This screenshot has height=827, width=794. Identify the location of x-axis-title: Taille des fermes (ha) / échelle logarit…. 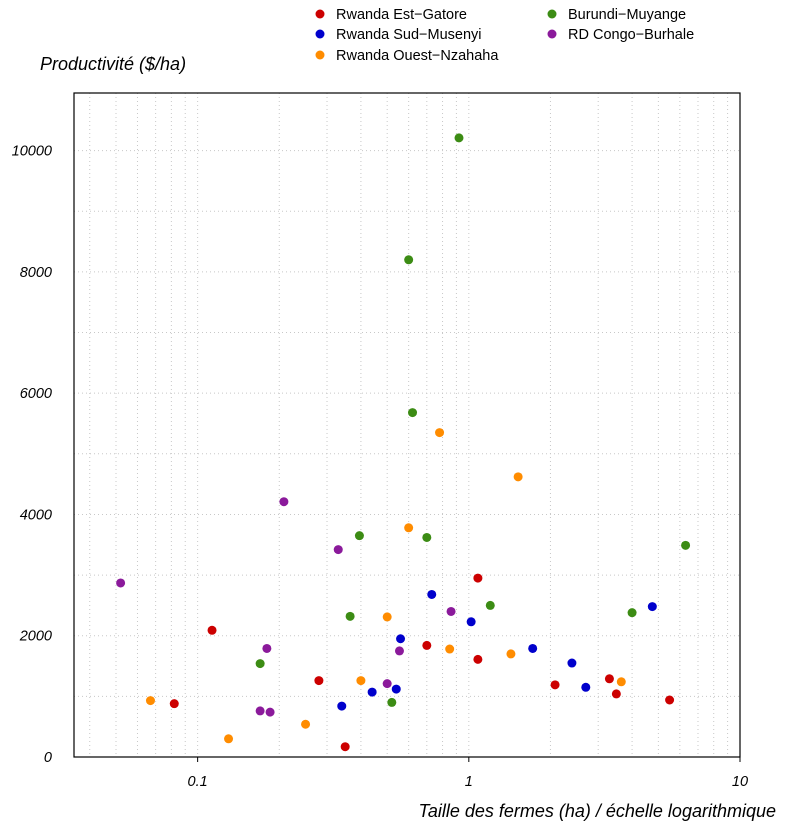
(597, 811).